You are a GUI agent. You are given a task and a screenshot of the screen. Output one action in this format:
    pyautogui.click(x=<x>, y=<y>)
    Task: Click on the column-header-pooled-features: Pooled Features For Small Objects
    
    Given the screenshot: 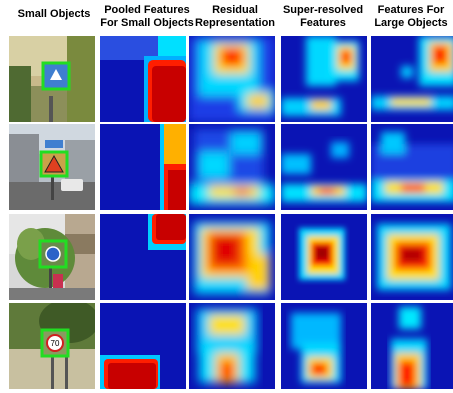 What is the action you would take?
    pyautogui.click(x=147, y=16)
    